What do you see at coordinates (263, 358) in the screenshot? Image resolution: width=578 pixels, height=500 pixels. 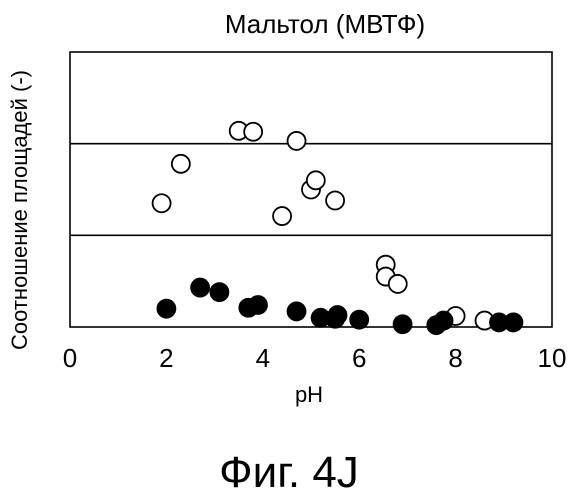 I see `x-tick-label: 4` at bounding box center [263, 358].